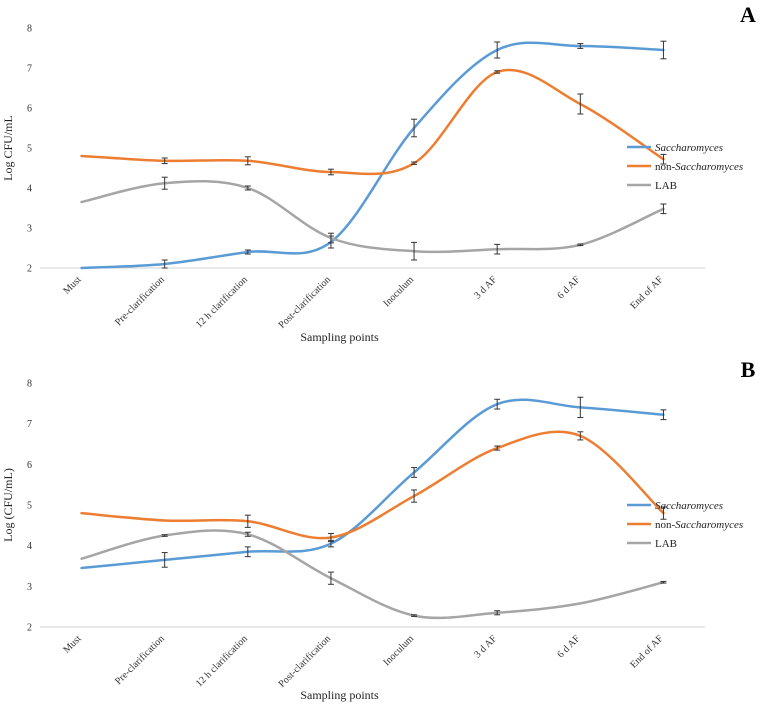 Image resolution: width=771 pixels, height=705 pixels. Describe the element at coordinates (748, 369) in the screenshot. I see `panel-letter: B` at that location.